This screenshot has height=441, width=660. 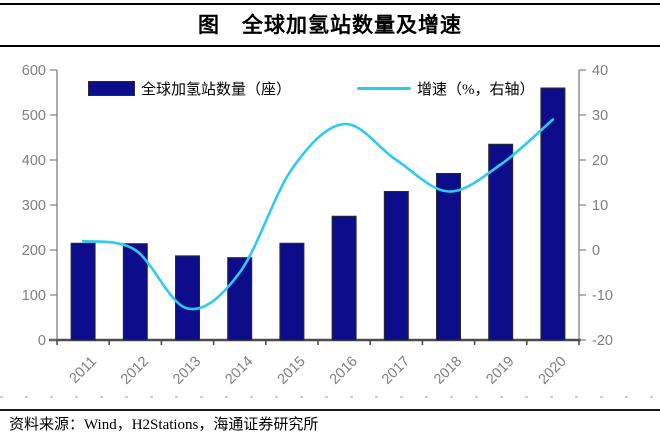 I want to click on bar-2020, so click(x=553, y=214).